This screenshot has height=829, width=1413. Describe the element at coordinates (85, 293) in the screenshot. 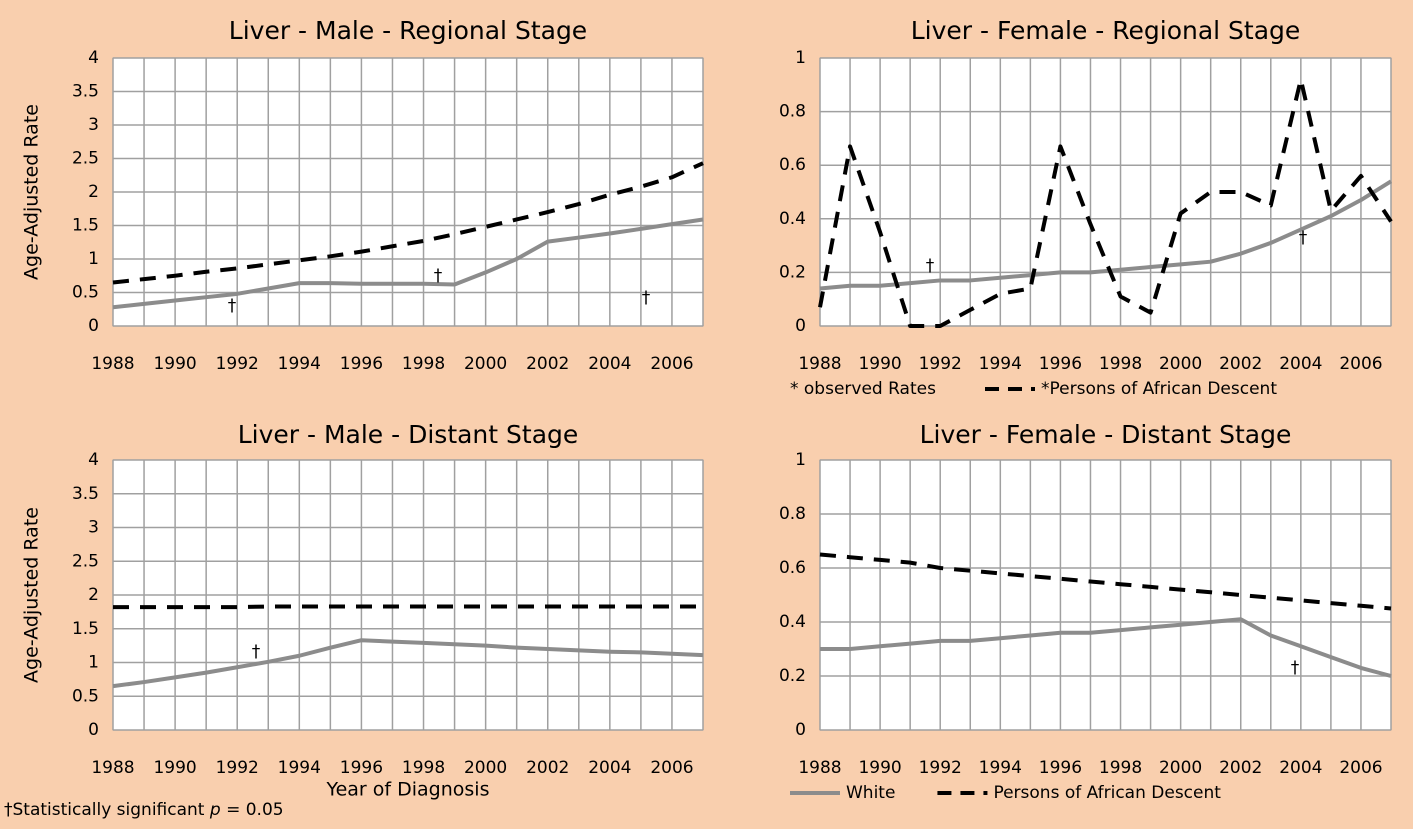

I see `y-tick-label: 0.5` at that location.